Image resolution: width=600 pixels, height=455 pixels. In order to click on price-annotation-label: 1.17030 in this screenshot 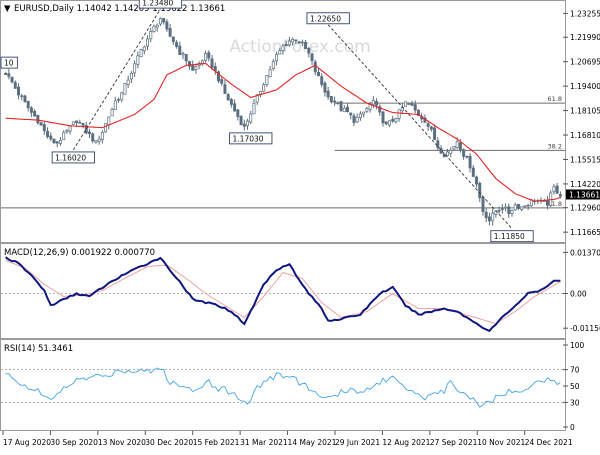, I will do `click(248, 138)`.